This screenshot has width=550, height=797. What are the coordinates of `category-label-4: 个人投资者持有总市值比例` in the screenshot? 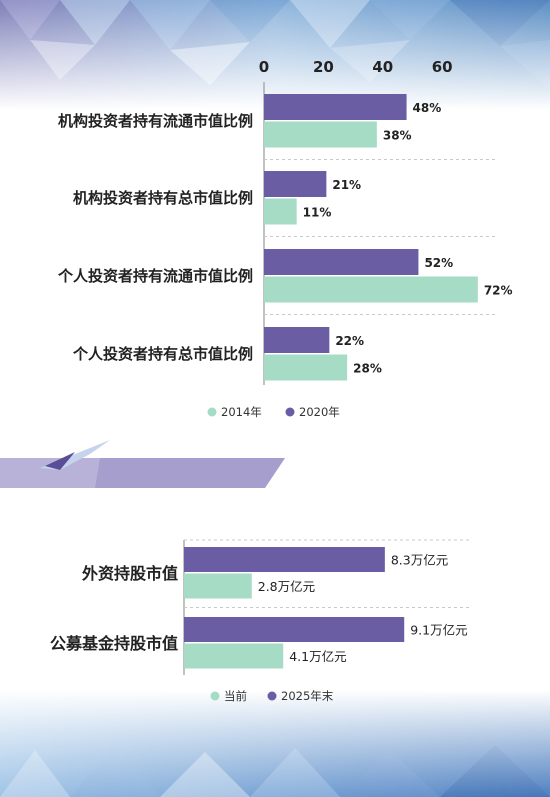 It's located at (162, 354).